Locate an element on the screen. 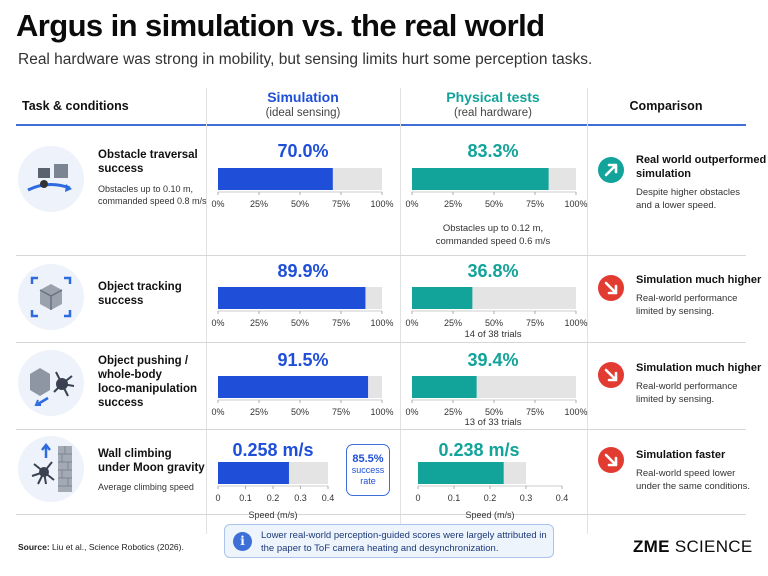  badge-label: rate is located at coordinates (368, 481).